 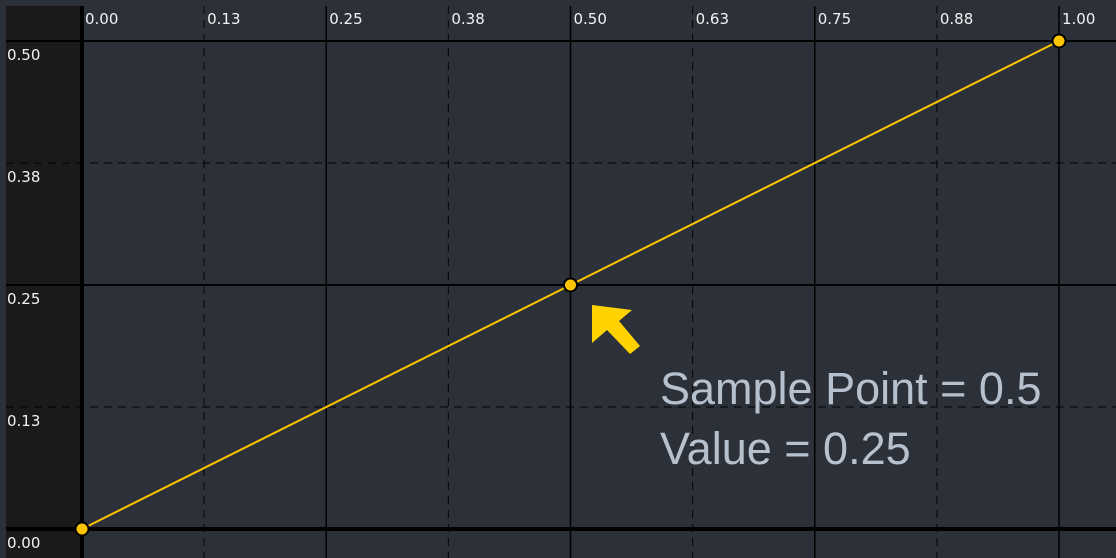 What do you see at coordinates (223, 19) in the screenshot?
I see `x-tick-label: 0.13` at bounding box center [223, 19].